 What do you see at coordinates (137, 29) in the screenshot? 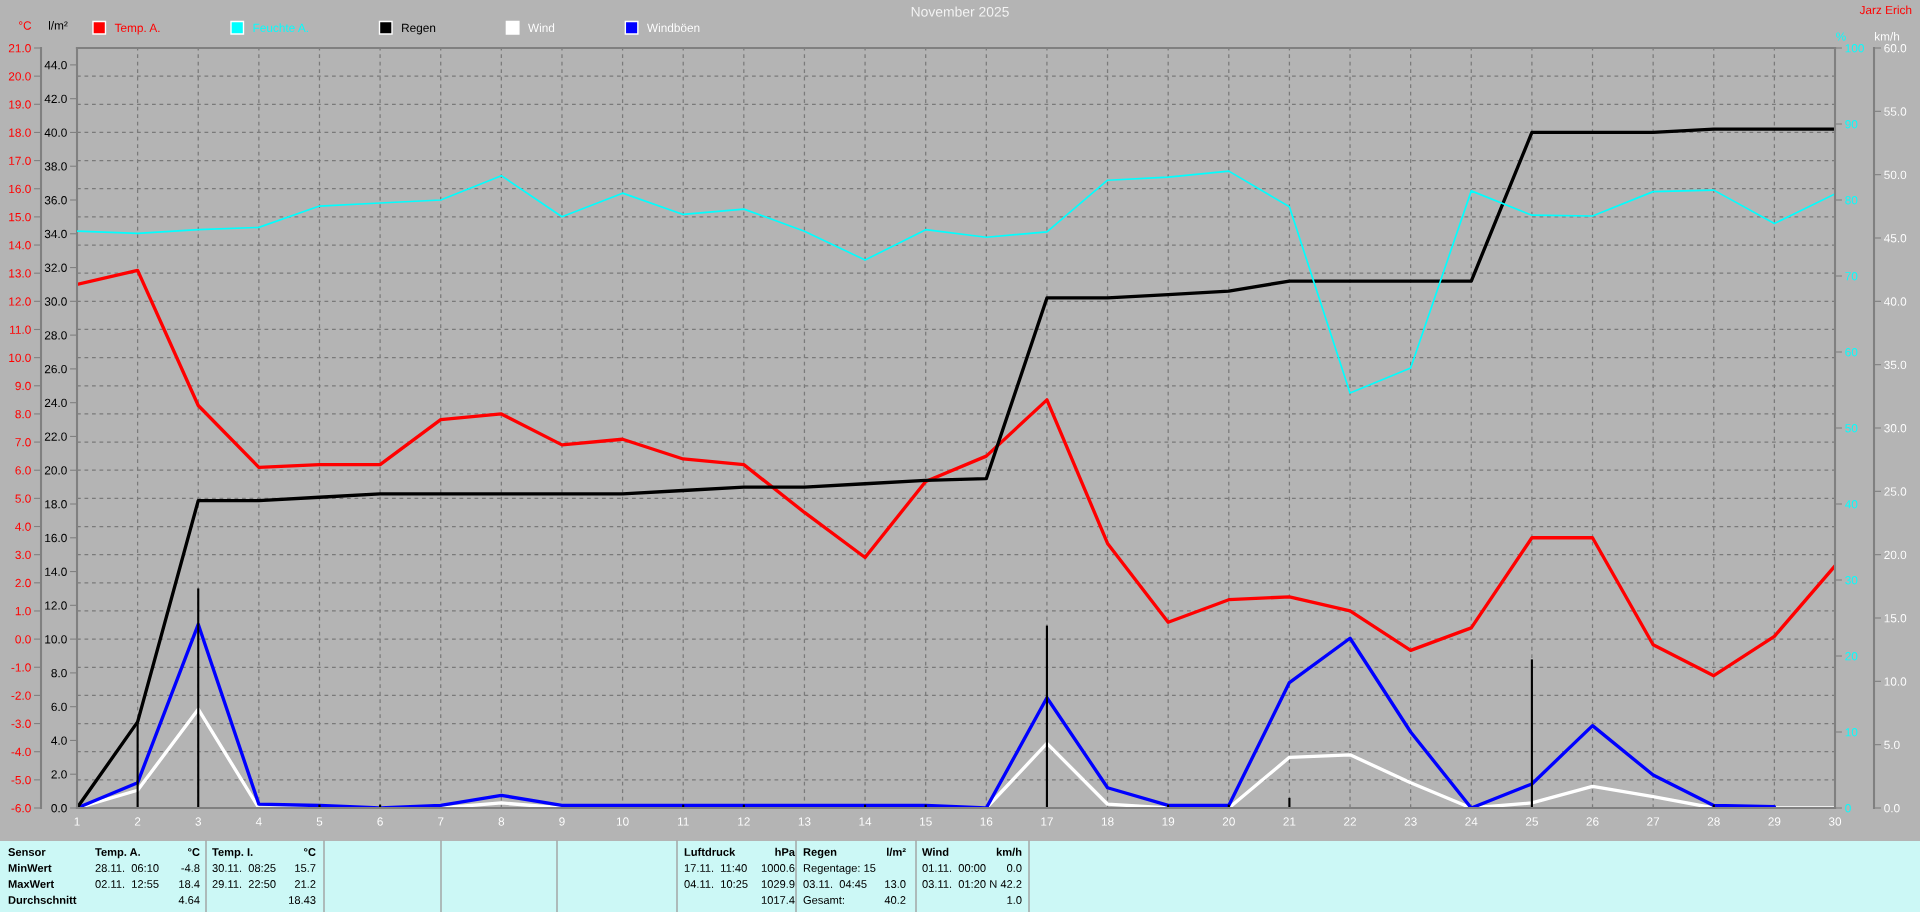
I see `legend-label: Temp. A.` at bounding box center [137, 29].